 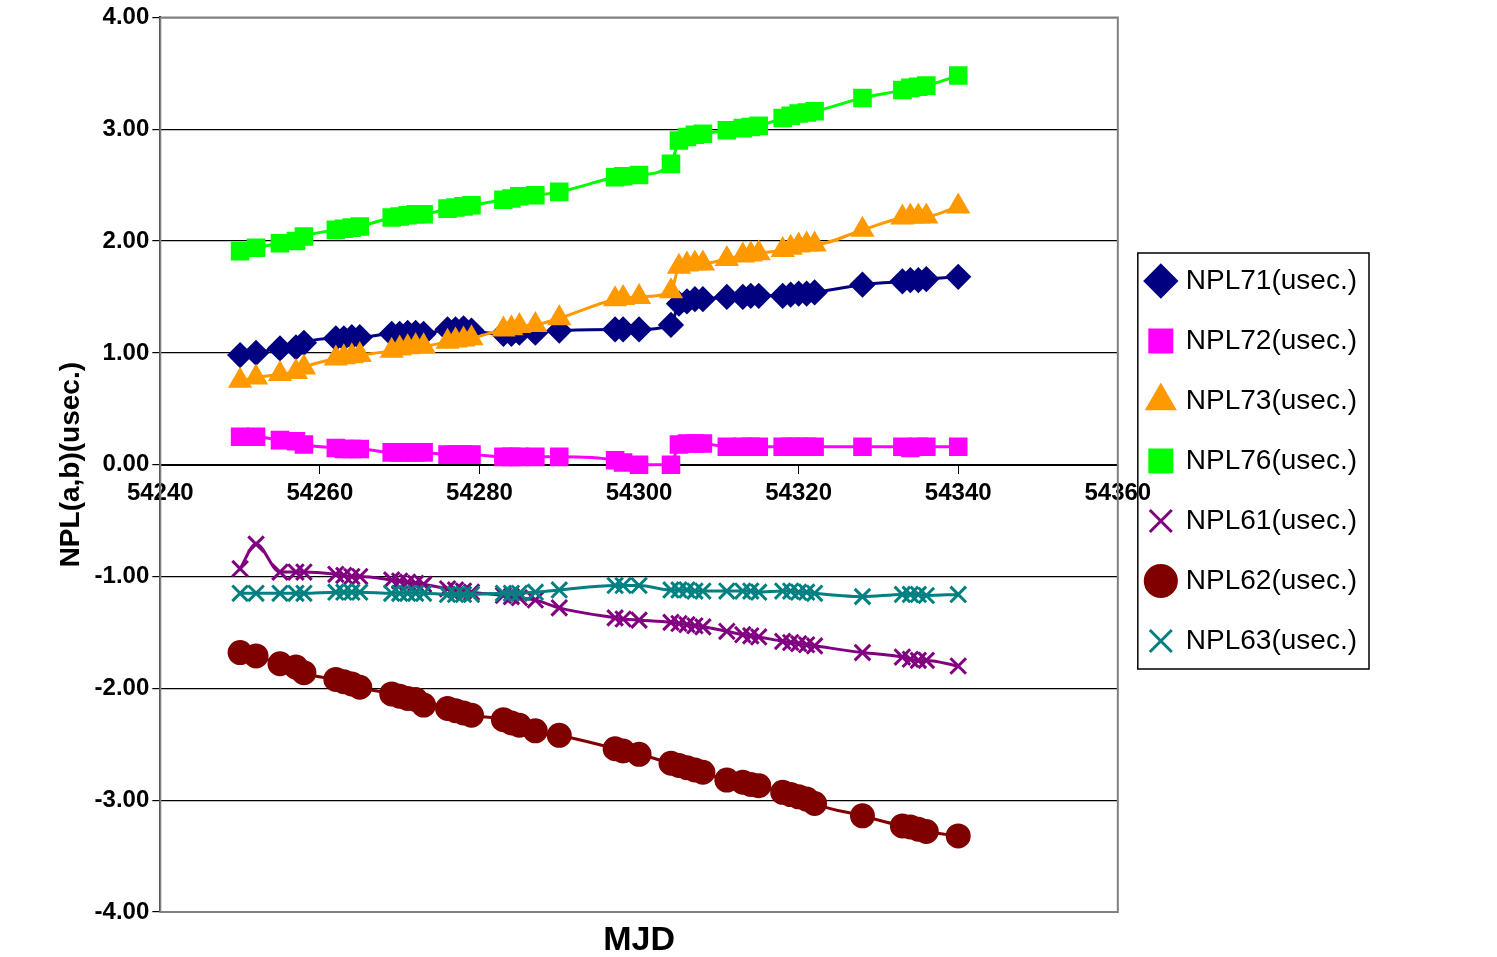 I want to click on y-tick-label: -3.00, so click(x=122, y=798).